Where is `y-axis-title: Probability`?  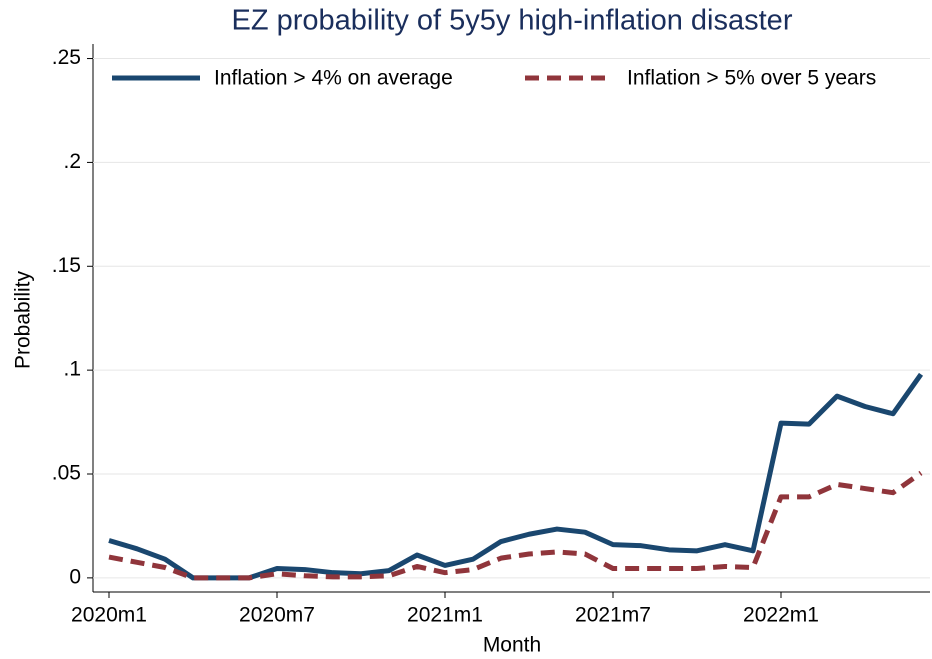 y-axis-title: Probability is located at coordinates (23, 319).